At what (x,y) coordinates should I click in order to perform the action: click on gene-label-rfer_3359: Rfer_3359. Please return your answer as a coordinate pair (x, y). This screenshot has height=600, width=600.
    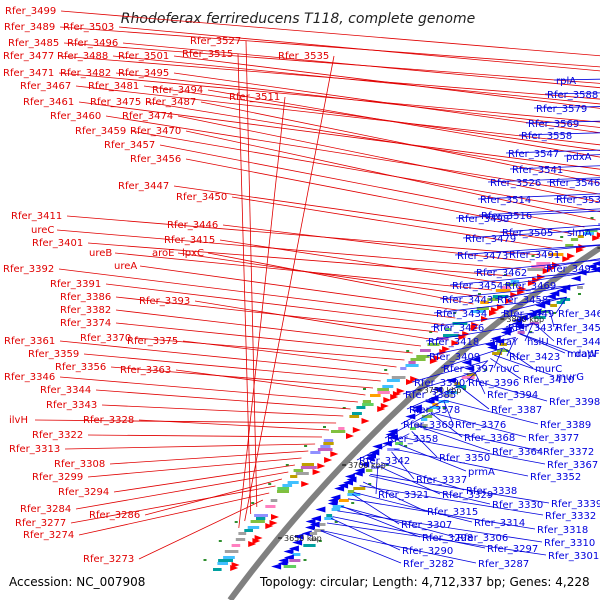
    Looking at the image, I should click on (53, 354).